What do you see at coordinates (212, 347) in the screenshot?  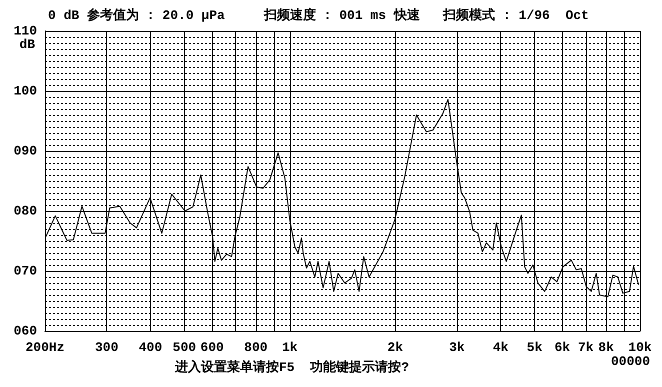 I see `x-tick-label: 600` at bounding box center [212, 347].